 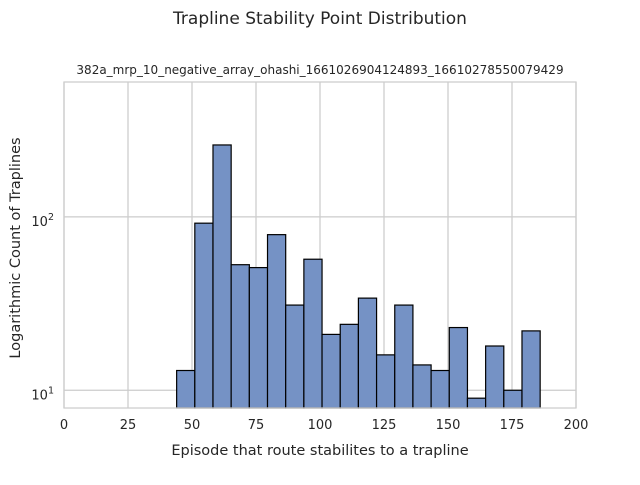 I want to click on x-tick-label: 75, so click(x=256, y=425).